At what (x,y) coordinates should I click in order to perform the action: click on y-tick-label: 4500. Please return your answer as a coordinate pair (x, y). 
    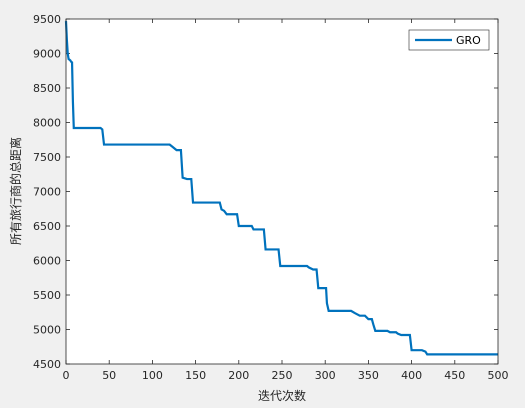
    Looking at the image, I should click on (47, 364).